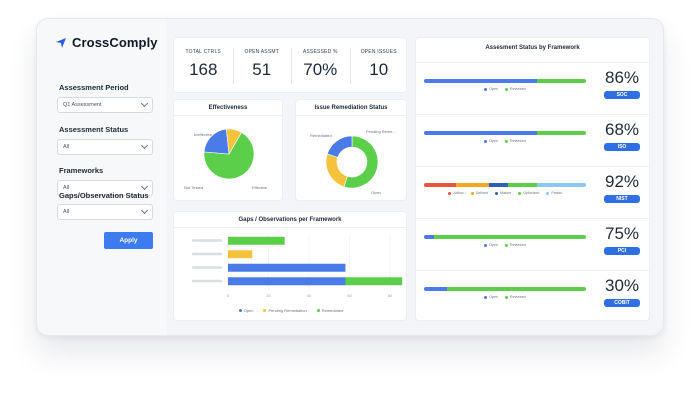  I want to click on kpi-tile: ASSESSED % 70%, so click(320, 66).